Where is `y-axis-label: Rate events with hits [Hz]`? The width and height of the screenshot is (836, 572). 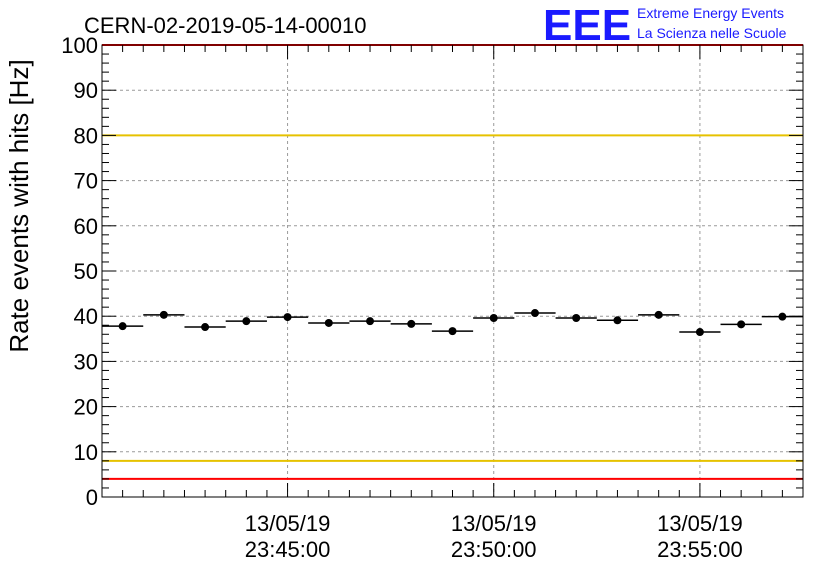 y-axis-label: Rate events with hits [Hz] is located at coordinates (19, 205).